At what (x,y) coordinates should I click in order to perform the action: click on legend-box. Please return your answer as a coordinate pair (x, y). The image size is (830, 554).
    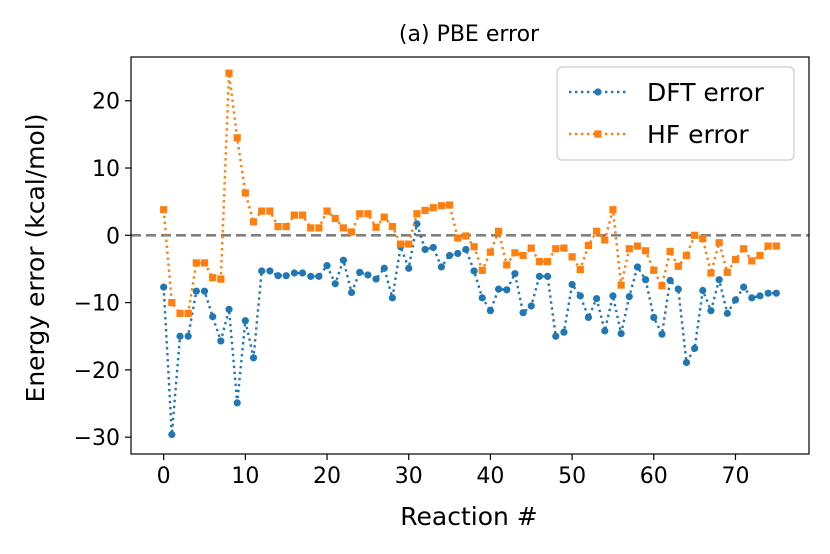
    Looking at the image, I should click on (675, 113).